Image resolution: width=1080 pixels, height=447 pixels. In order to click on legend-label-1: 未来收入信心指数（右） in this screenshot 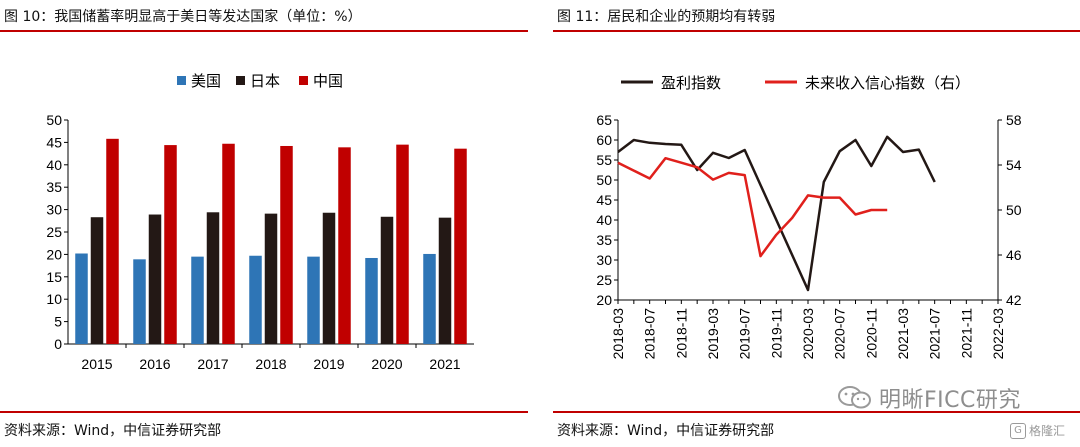, I will do `click(887, 83)`.